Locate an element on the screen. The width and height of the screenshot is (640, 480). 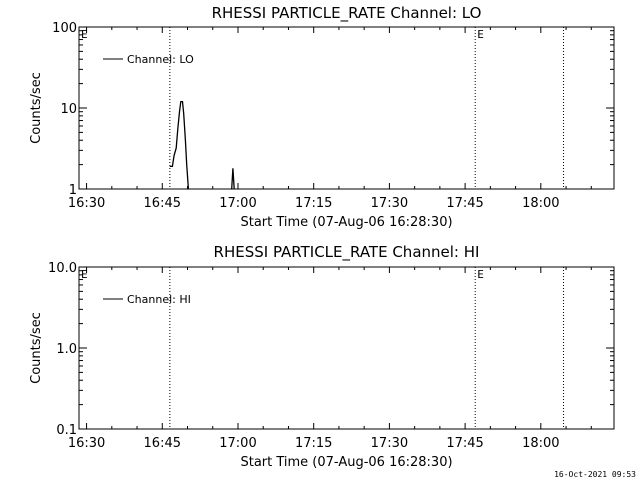
panel-1-x-tick-label: 18:00 is located at coordinates (540, 203).